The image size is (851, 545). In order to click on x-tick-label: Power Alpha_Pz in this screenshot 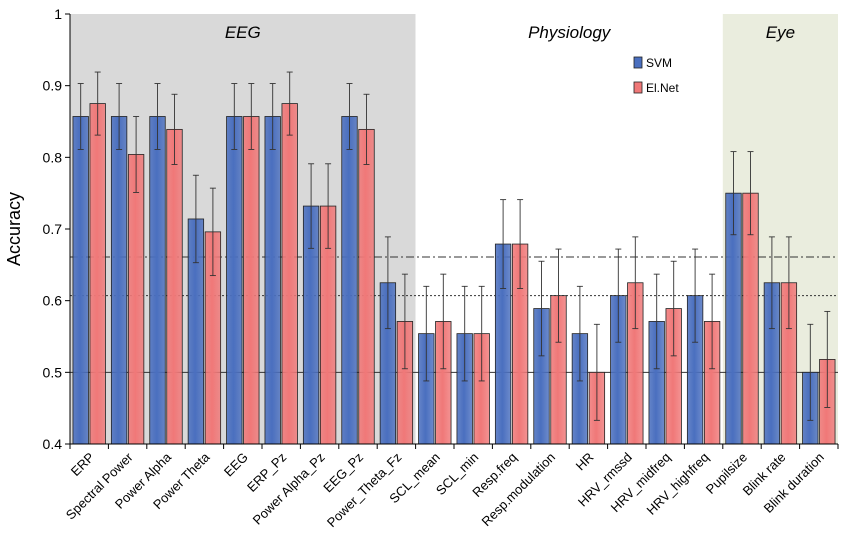, I will do `click(289, 489)`.